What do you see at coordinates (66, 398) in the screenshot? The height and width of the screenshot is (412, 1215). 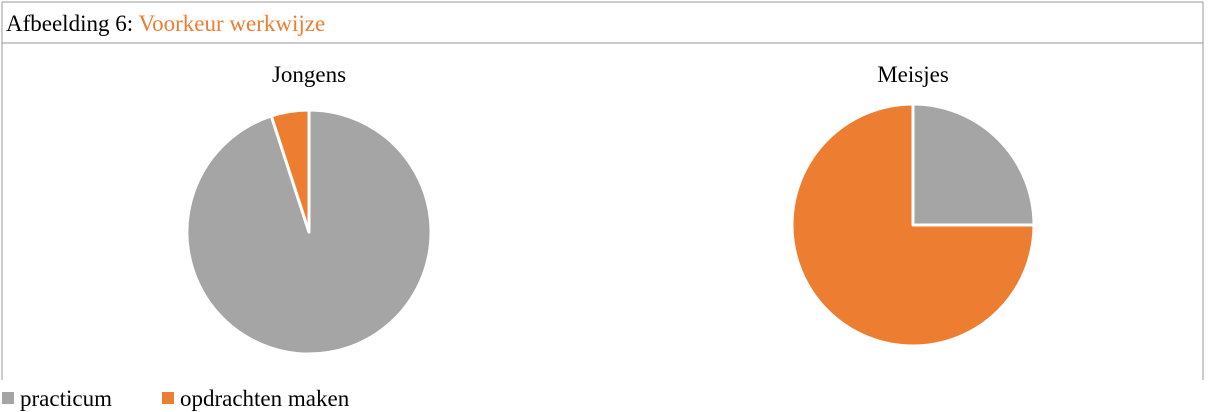 I see `legend-label: practicum` at bounding box center [66, 398].